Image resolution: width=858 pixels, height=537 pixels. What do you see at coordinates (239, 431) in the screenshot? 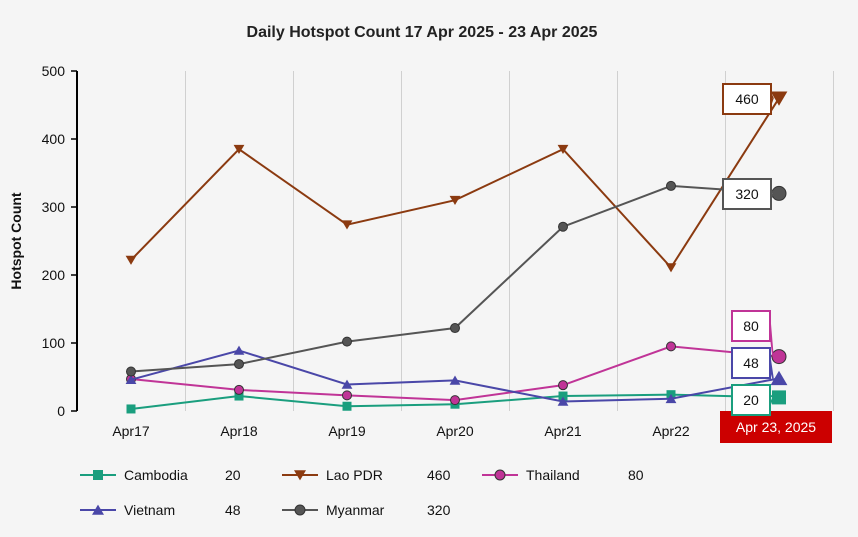
I see `x-tick-label: Apr18` at bounding box center [239, 431].